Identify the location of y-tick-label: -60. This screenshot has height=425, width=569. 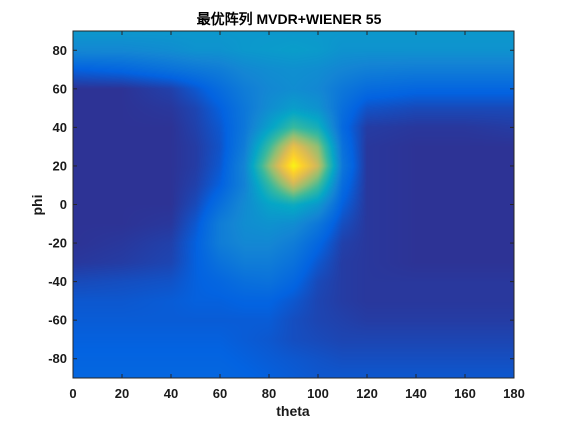
(57, 320).